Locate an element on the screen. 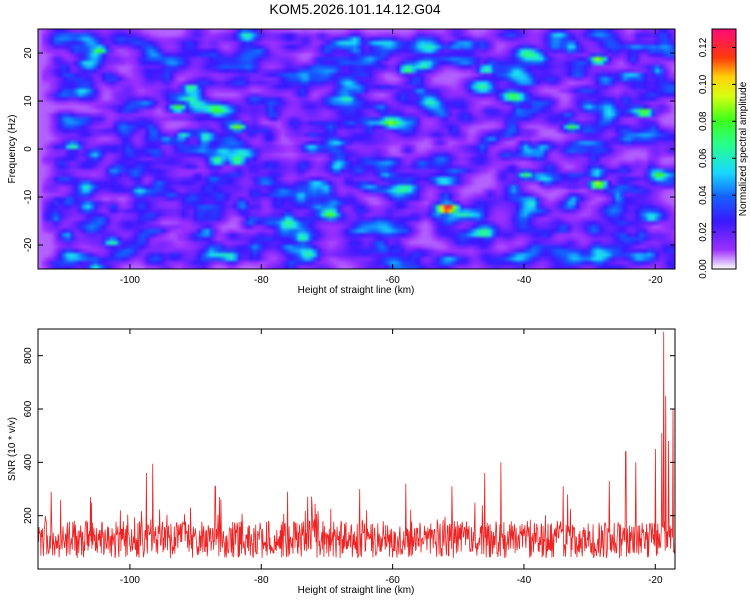  colorbar-tick-label: 0.12 is located at coordinates (703, 47).